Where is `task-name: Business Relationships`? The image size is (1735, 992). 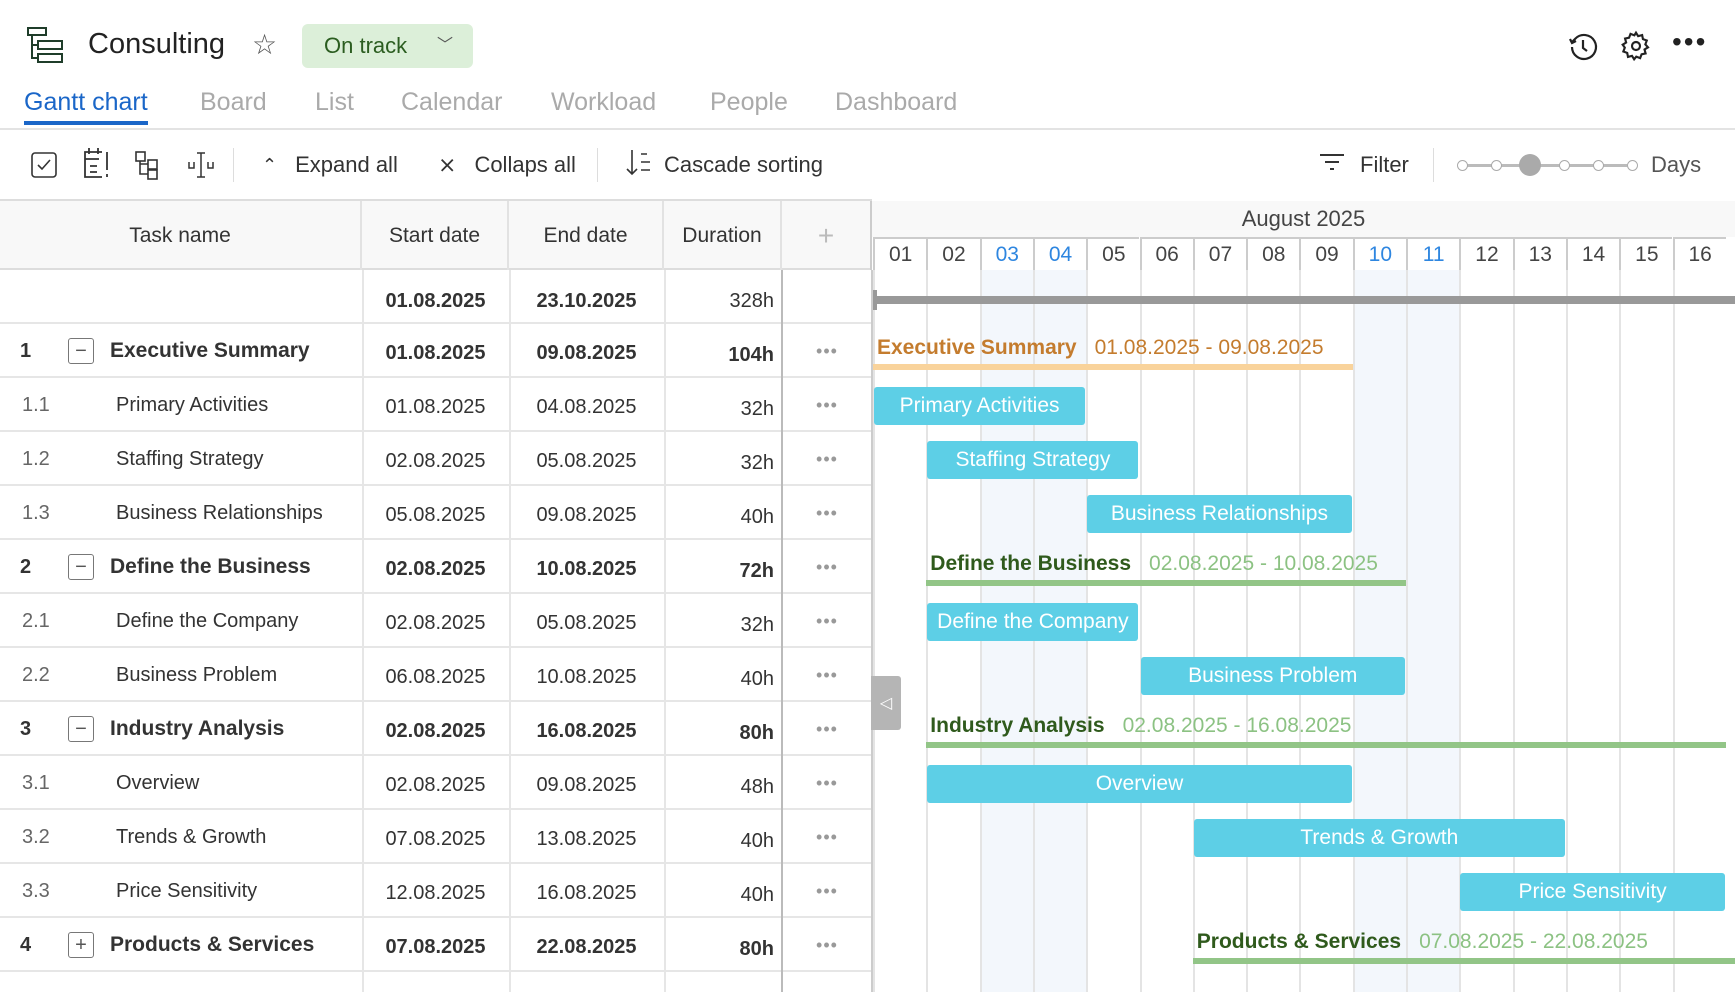
task-name: Business Relationships is located at coordinates (219, 512).